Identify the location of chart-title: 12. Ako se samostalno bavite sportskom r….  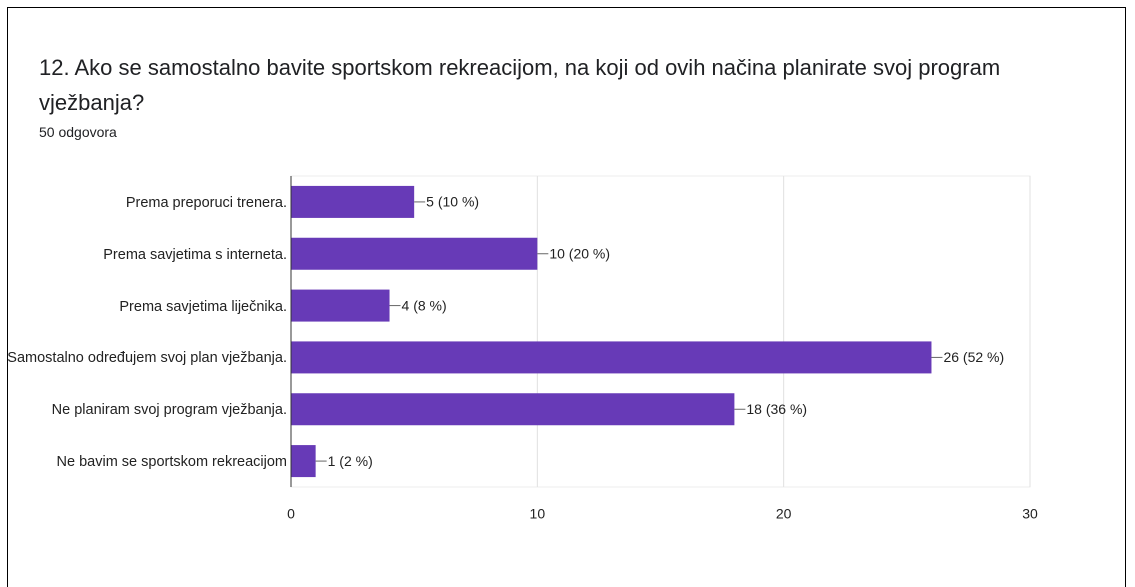
(520, 85).